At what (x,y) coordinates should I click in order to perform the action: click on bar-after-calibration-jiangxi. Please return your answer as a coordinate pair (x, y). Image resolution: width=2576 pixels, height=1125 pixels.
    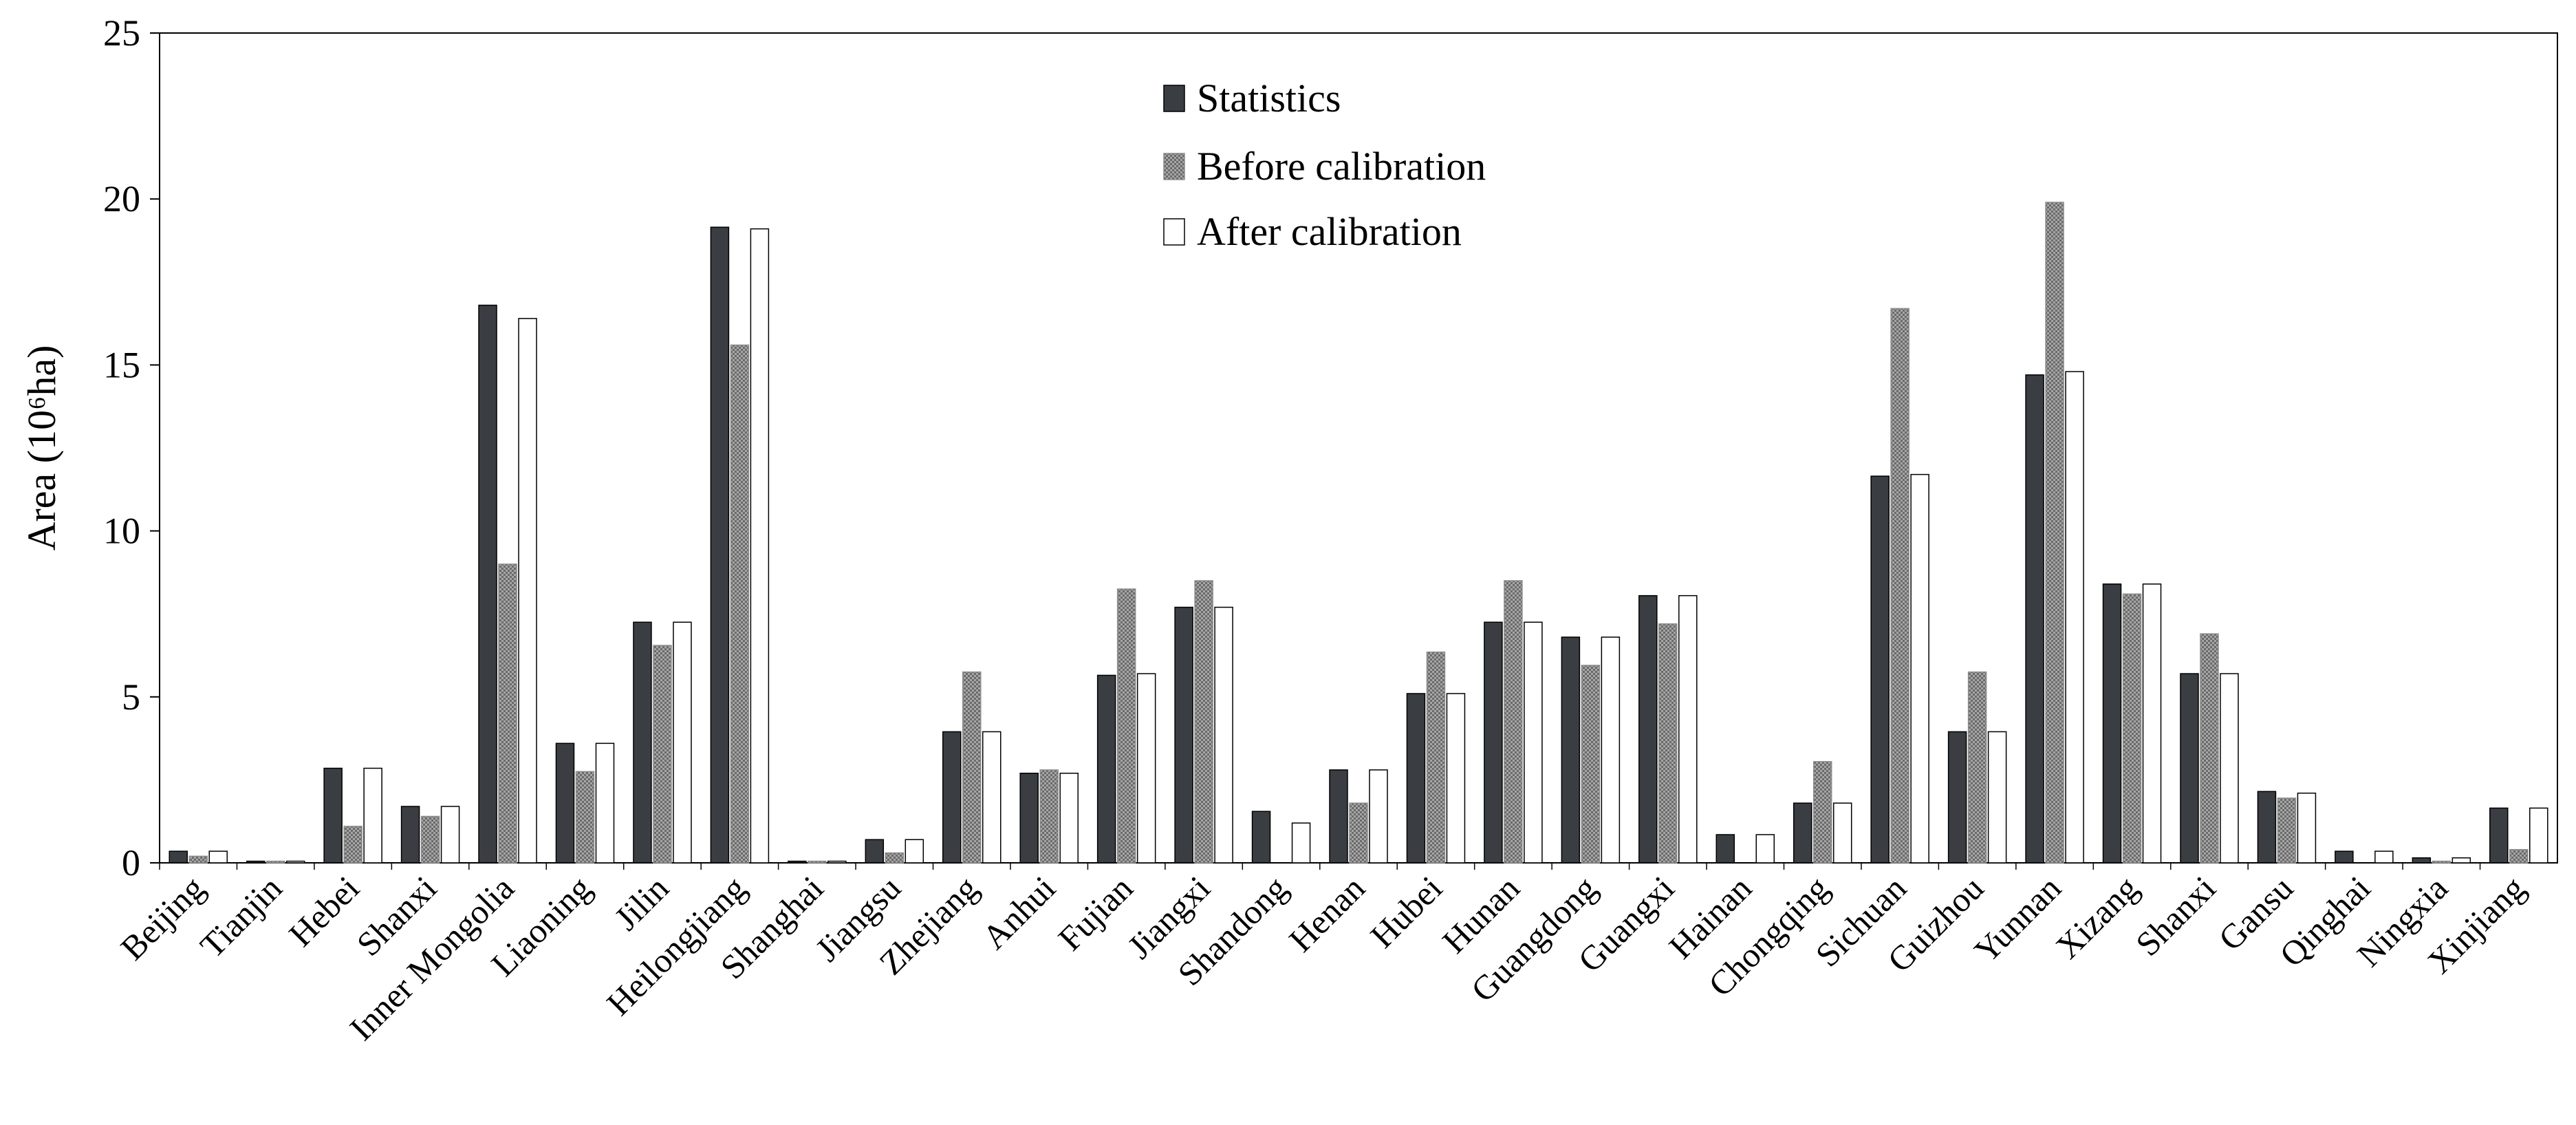
    Looking at the image, I should click on (1223, 735).